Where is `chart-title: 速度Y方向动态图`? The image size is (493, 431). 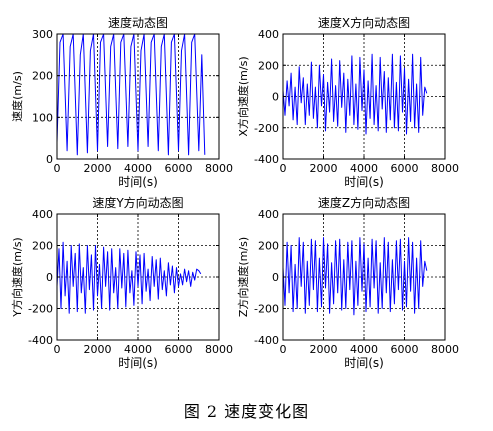
chart-title: 速度Y方向动态图 is located at coordinates (137, 202).